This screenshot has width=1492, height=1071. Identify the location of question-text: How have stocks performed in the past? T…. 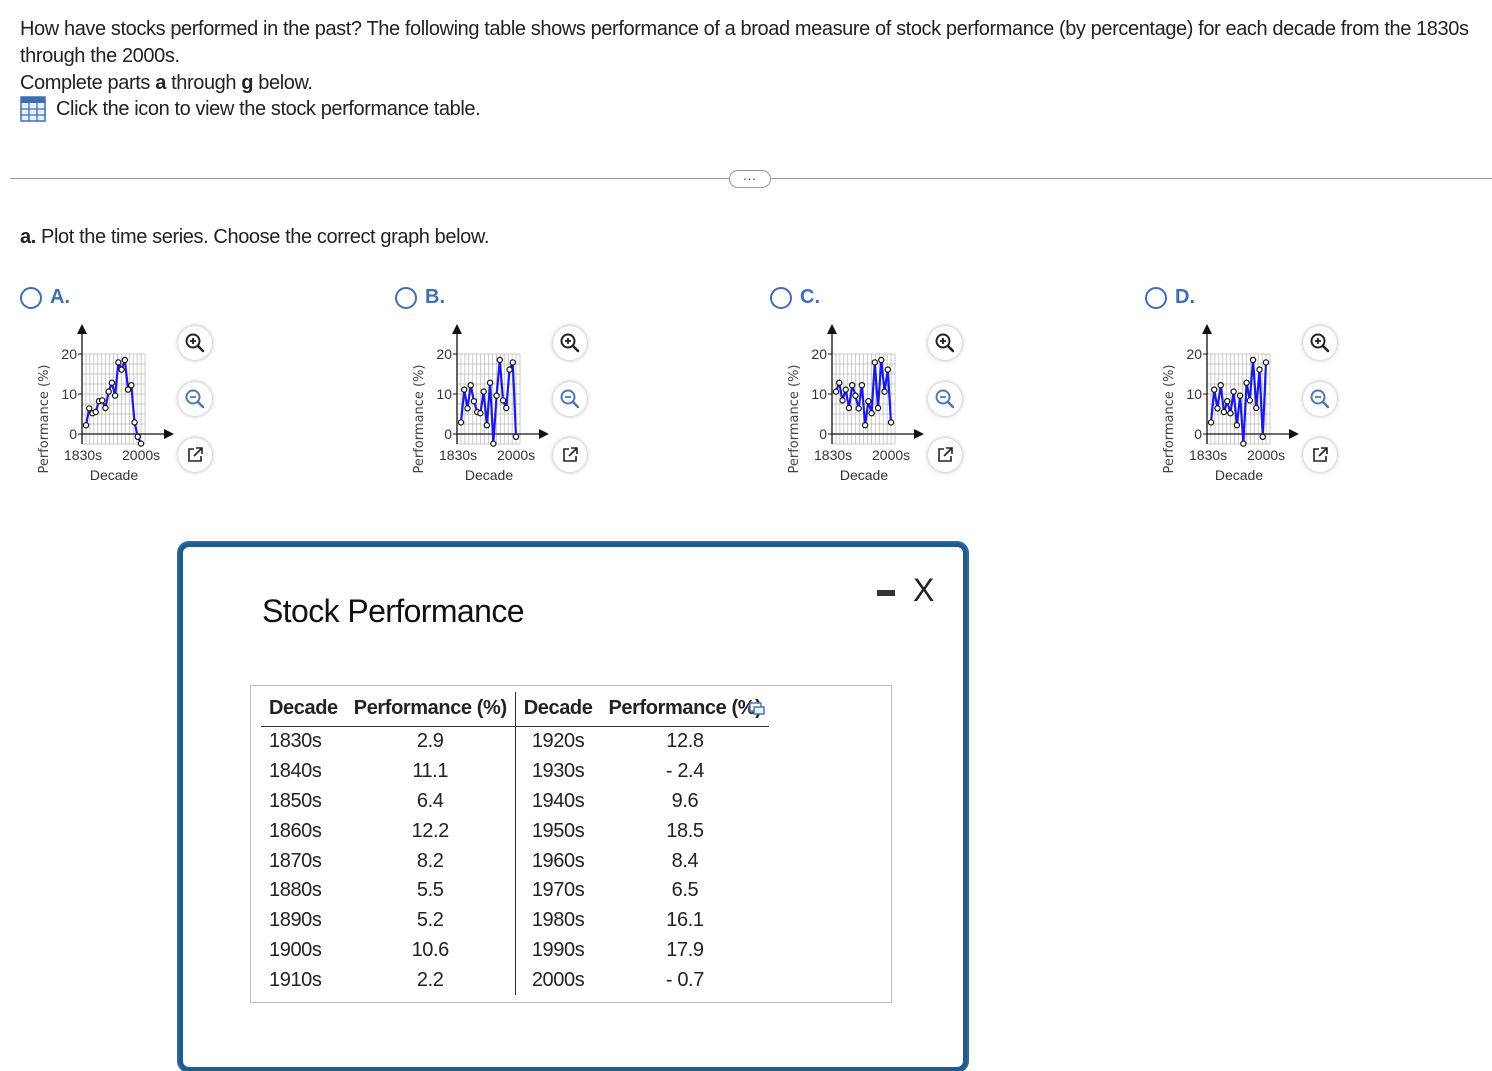
(745, 56).